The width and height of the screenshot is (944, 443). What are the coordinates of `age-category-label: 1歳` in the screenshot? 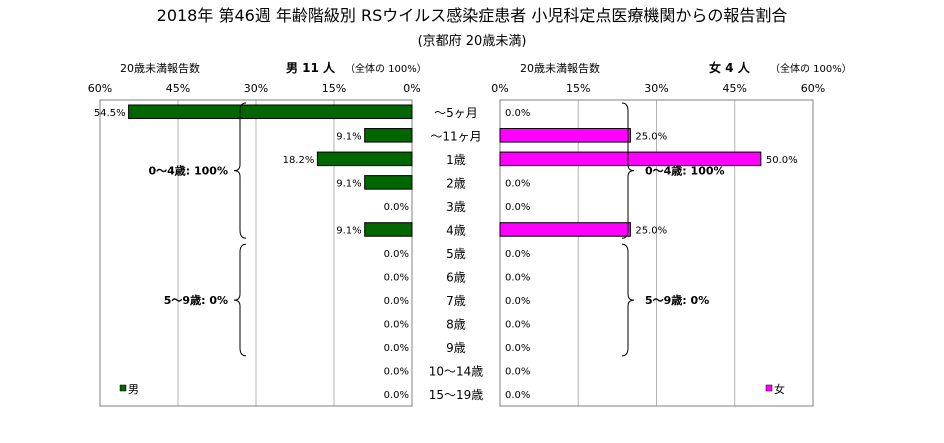 It's located at (456, 160).